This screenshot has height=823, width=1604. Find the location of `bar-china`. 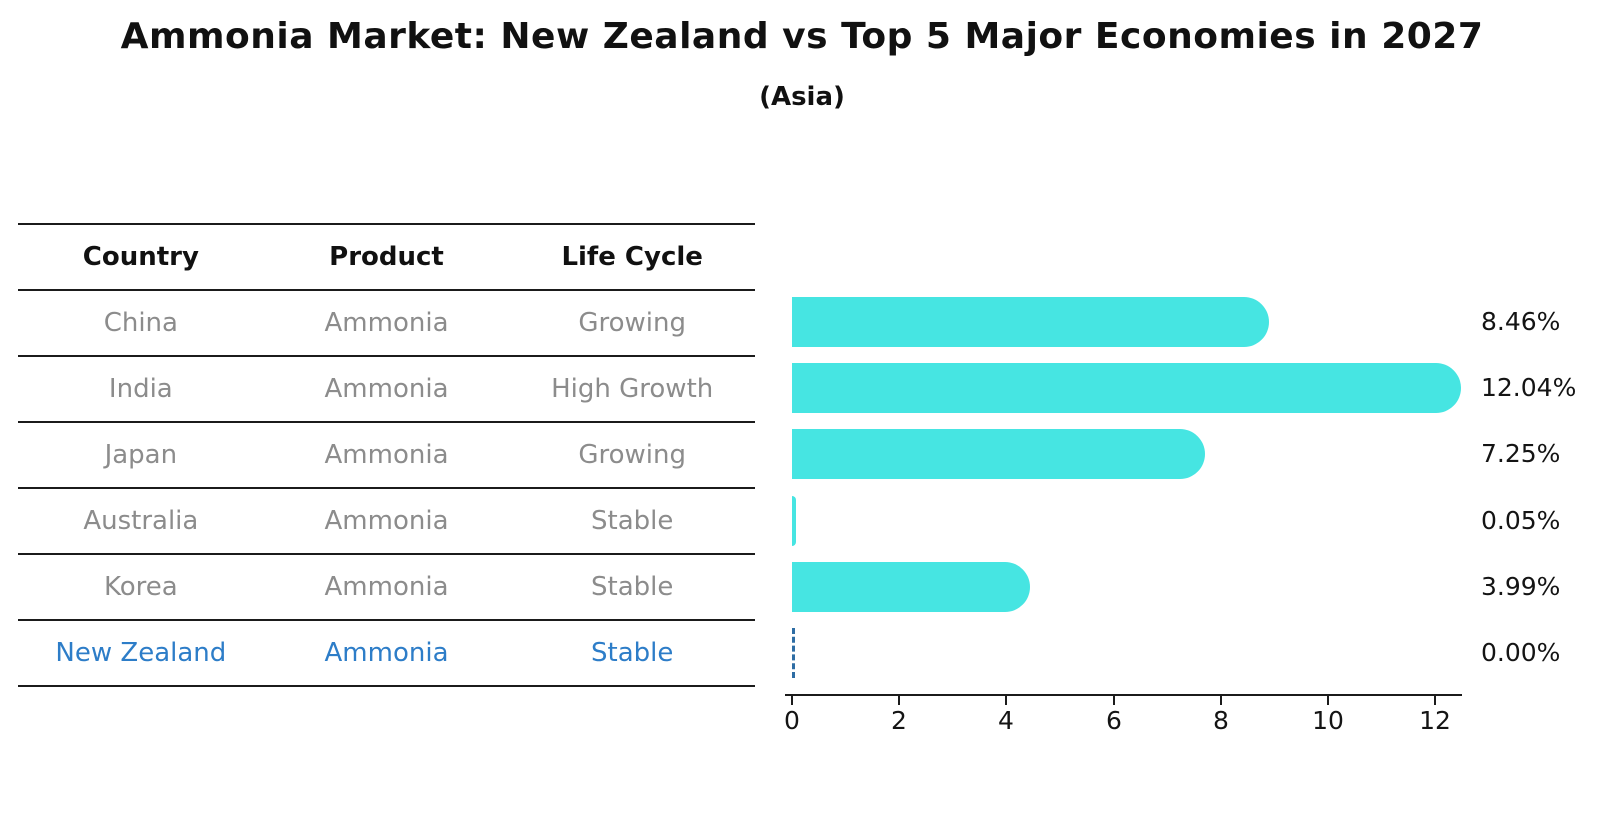

bar-china is located at coordinates (1030, 322).